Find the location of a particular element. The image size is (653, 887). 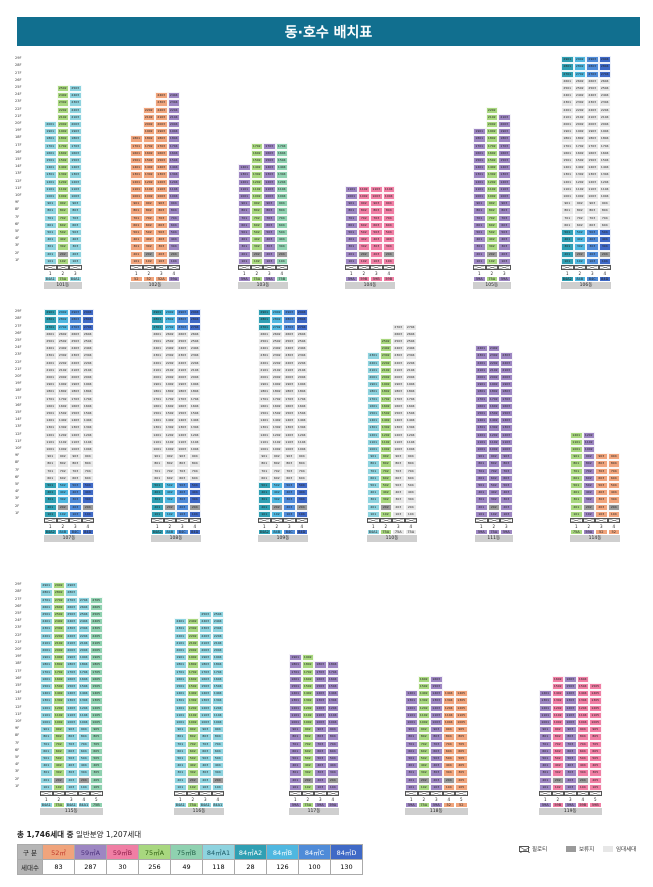

unit-cell: 2304 is located at coordinates (83, 629).